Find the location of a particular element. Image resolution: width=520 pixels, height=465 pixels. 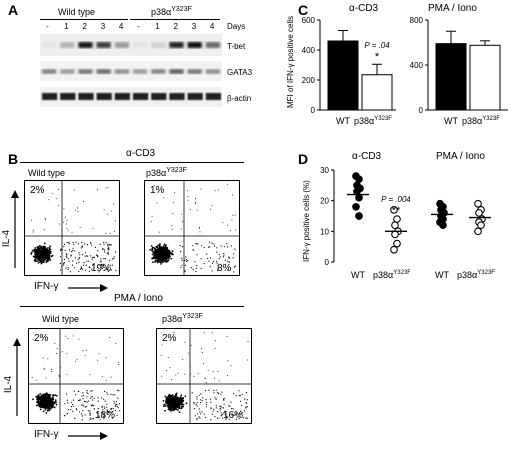

flow-plot-4-ul-pct: 2% is located at coordinates (169, 338).